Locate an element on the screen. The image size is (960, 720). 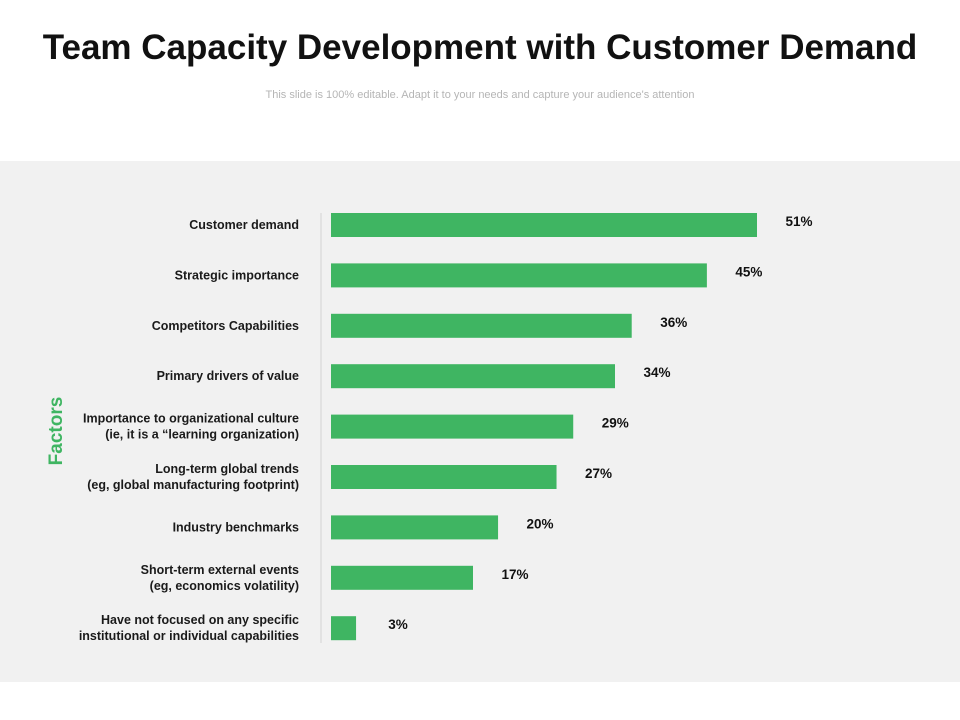
category-label-line: Competitors Capabilities is located at coordinates (225, 326).